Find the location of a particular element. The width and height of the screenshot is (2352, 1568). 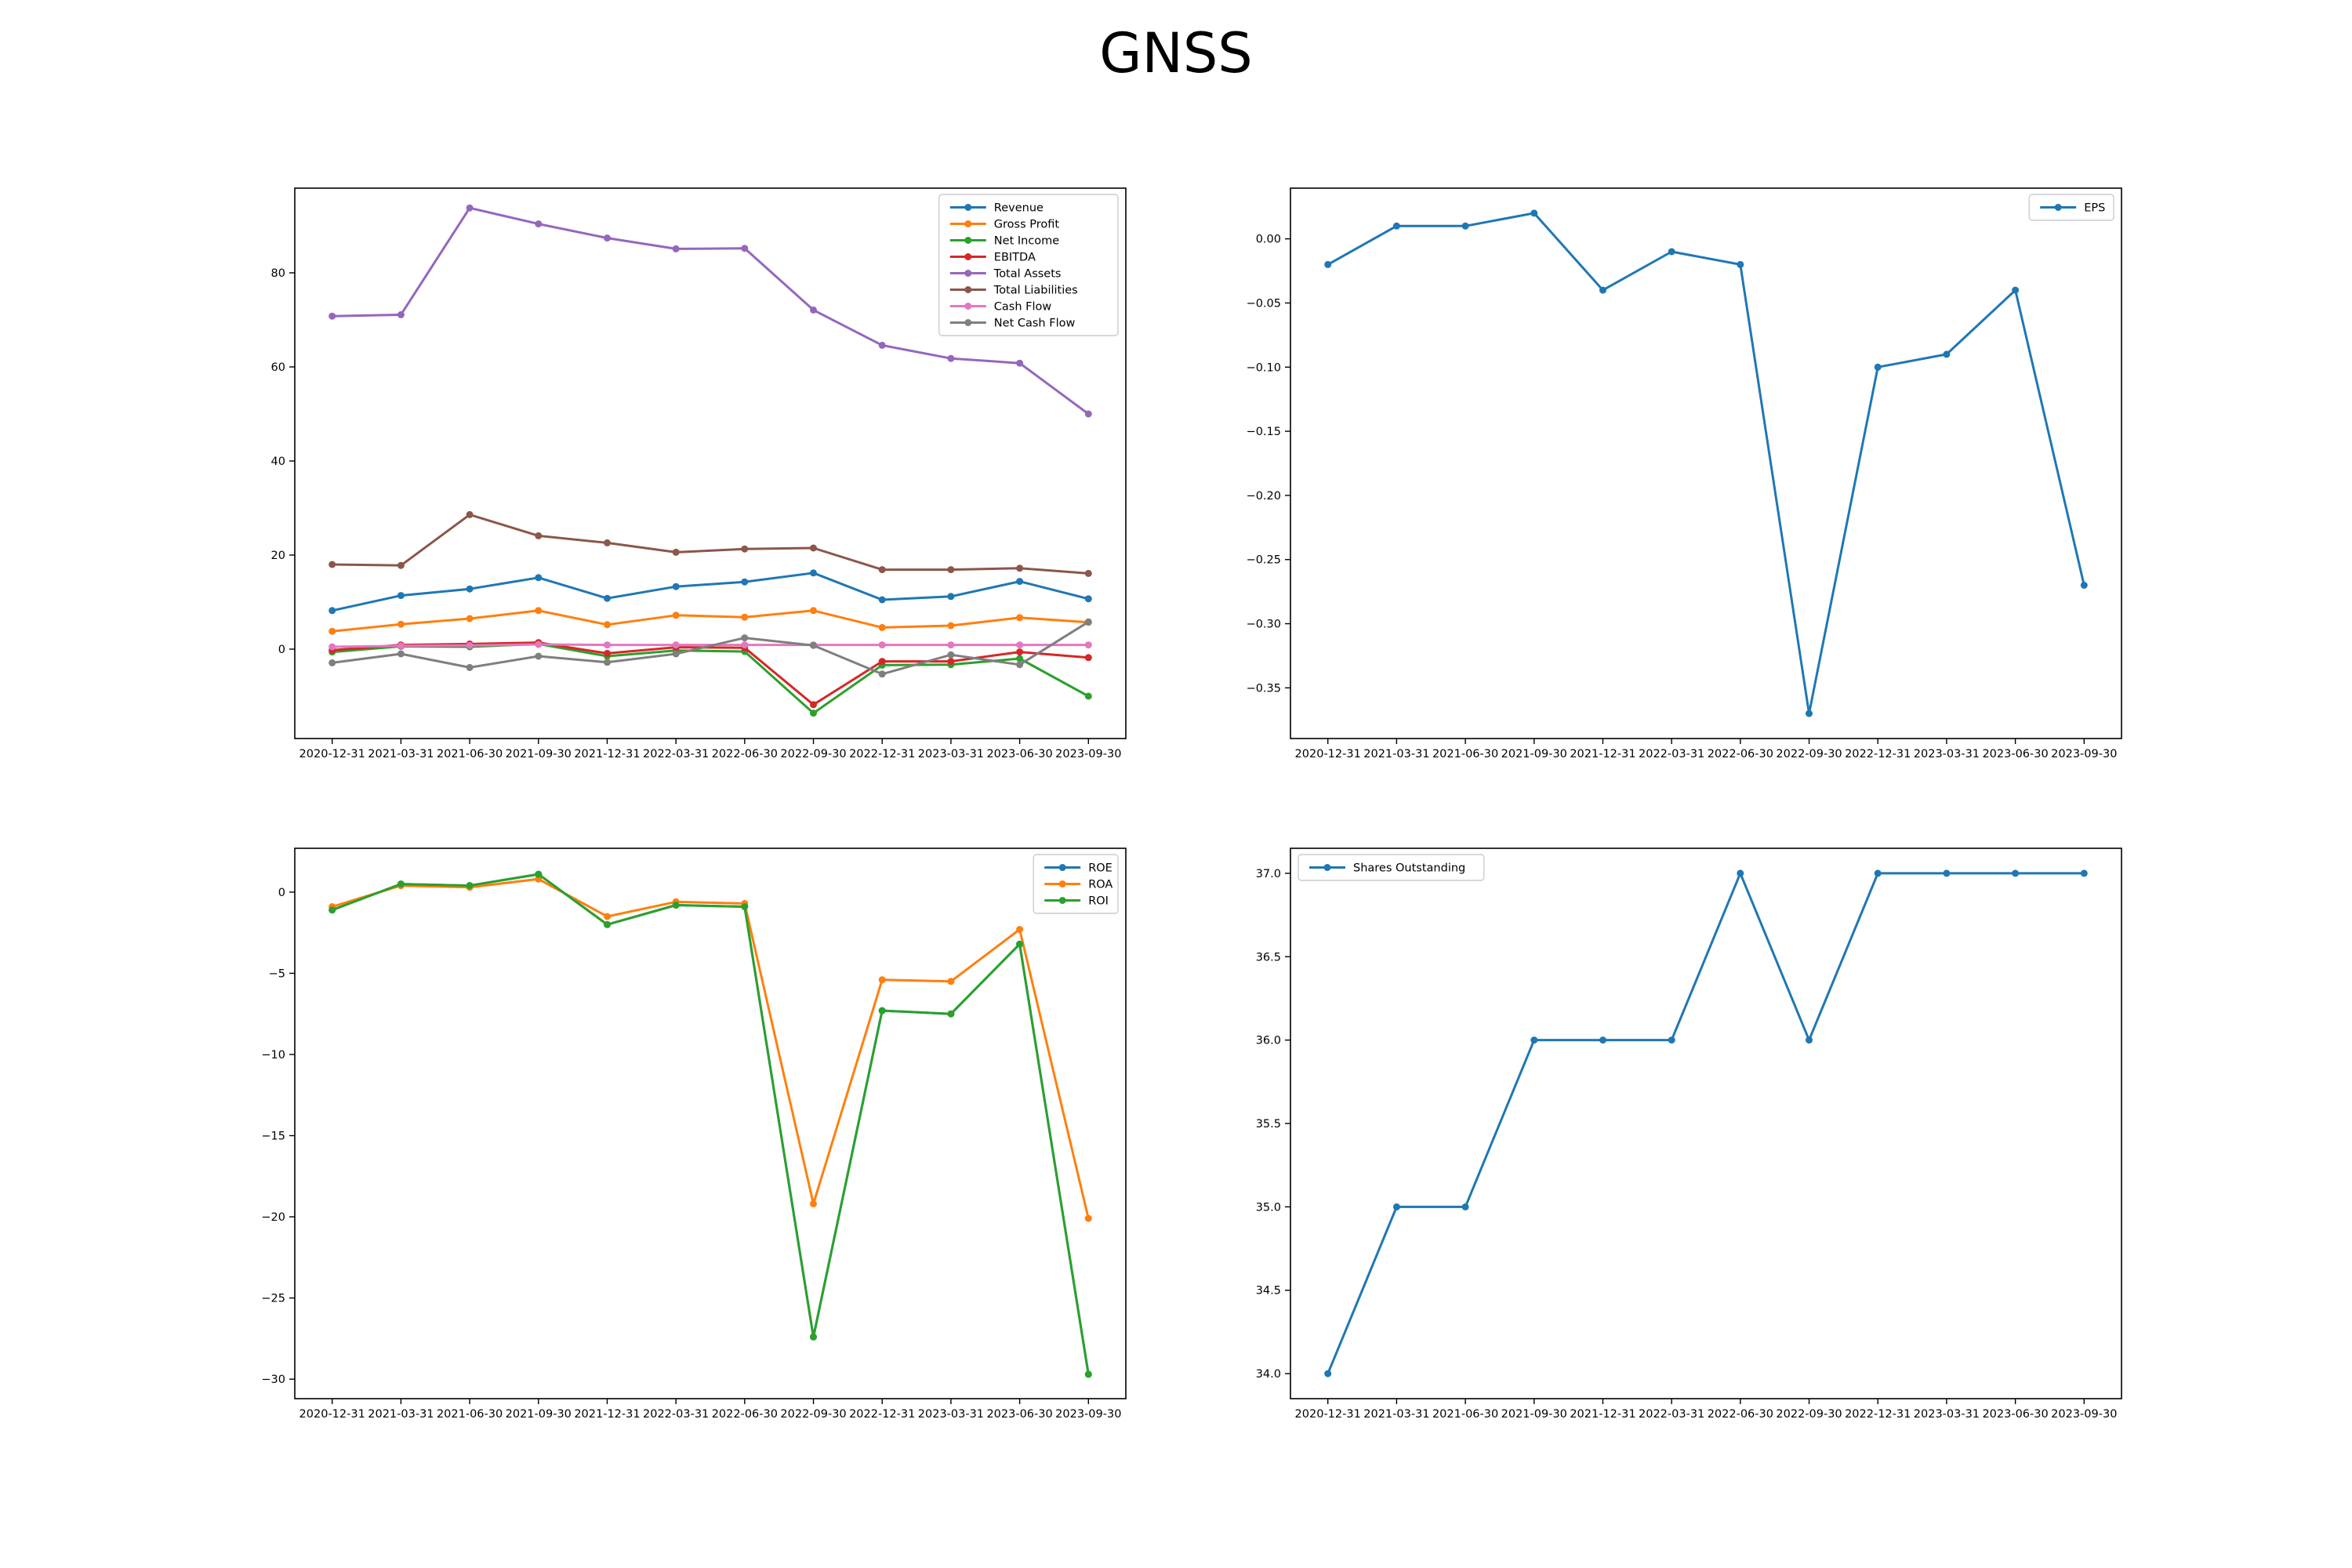

legend-label: ROA is located at coordinates (1100, 885).